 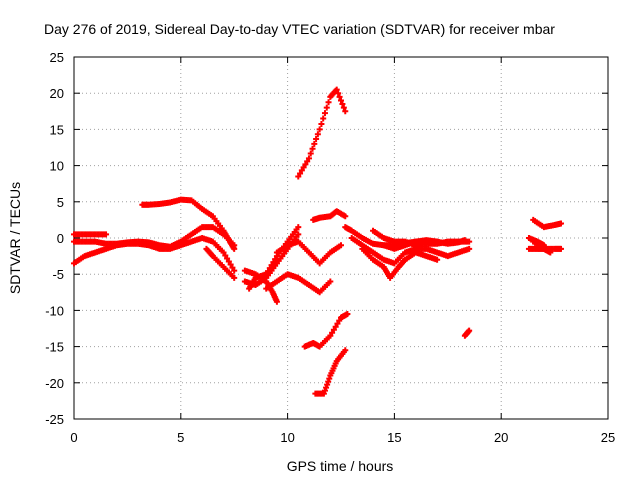 What do you see at coordinates (400, 263) in the screenshot?
I see `series-s17` at bounding box center [400, 263].